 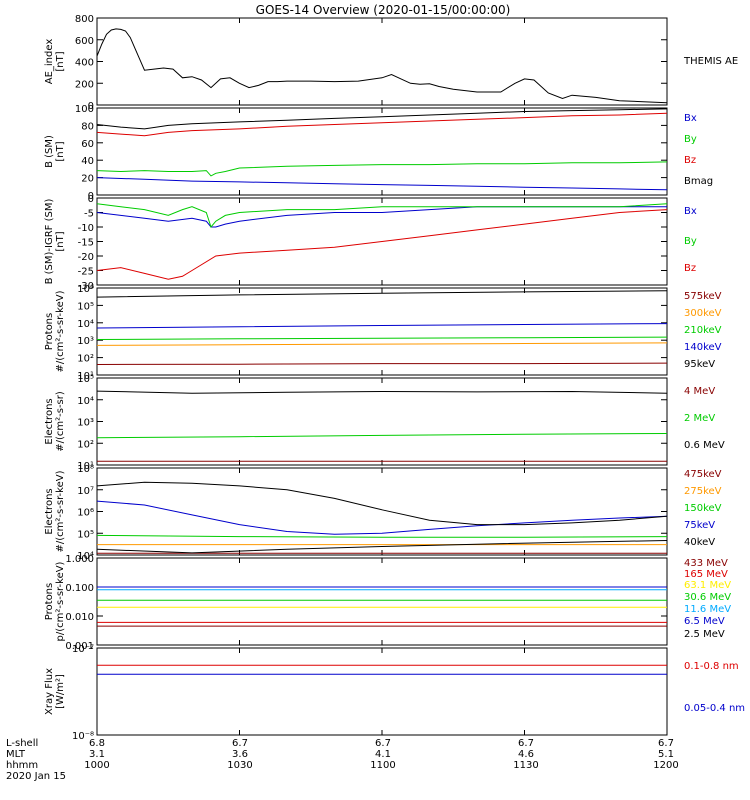 I want to click on series-line-150kev, so click(x=382, y=536).